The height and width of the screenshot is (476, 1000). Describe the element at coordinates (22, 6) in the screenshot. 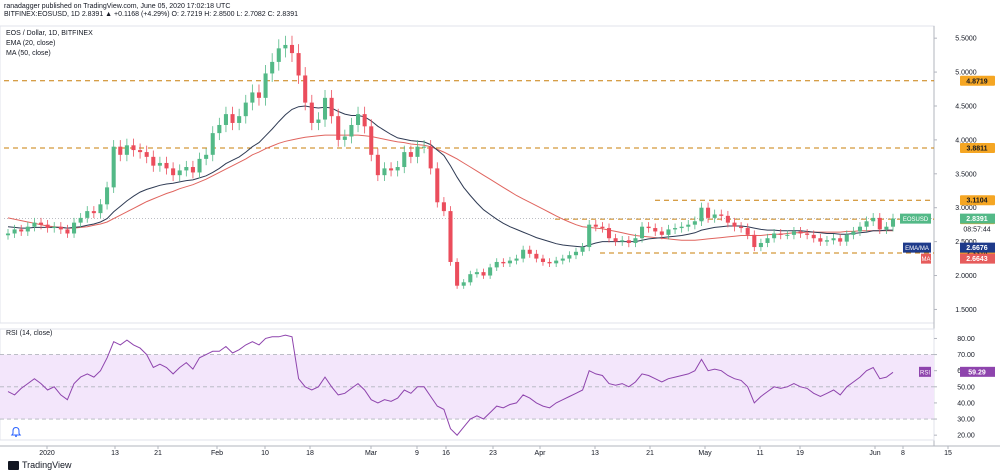

I see `author-name: ranadagger` at that location.